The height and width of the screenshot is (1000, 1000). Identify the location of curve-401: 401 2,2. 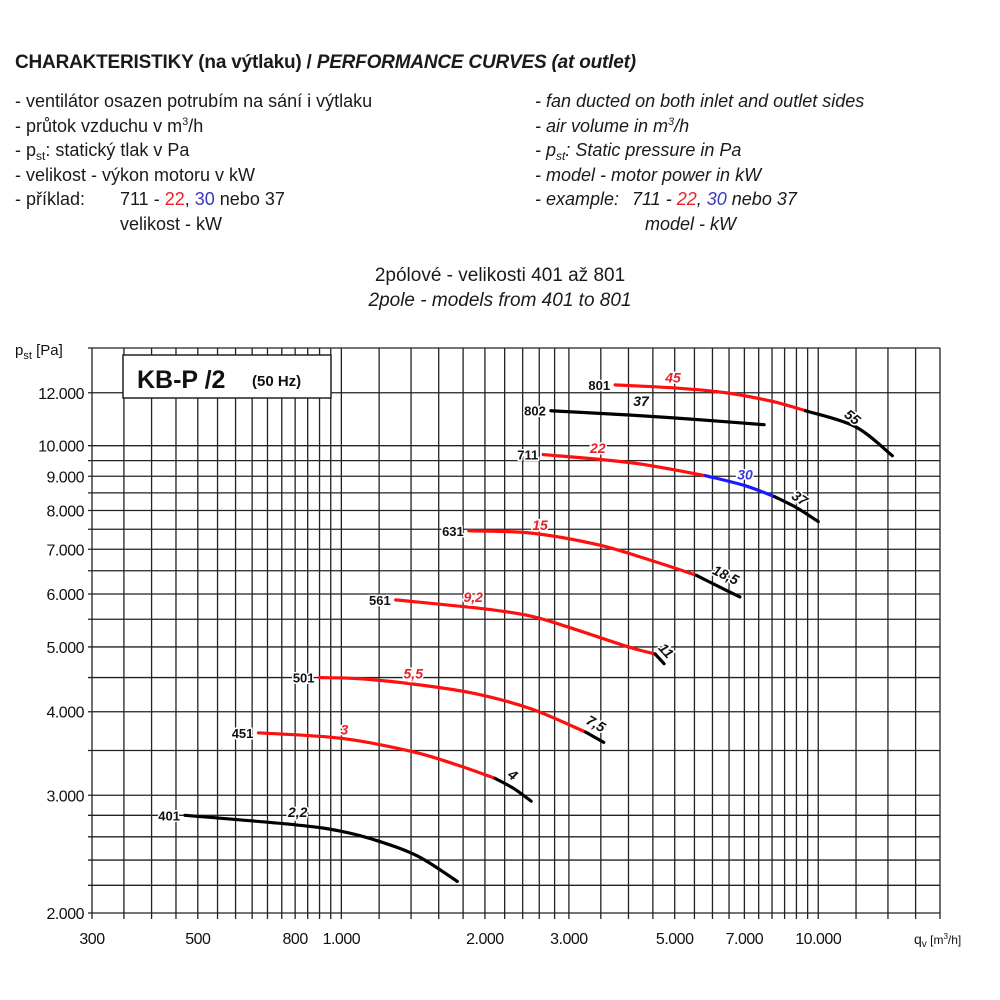
(308, 843).